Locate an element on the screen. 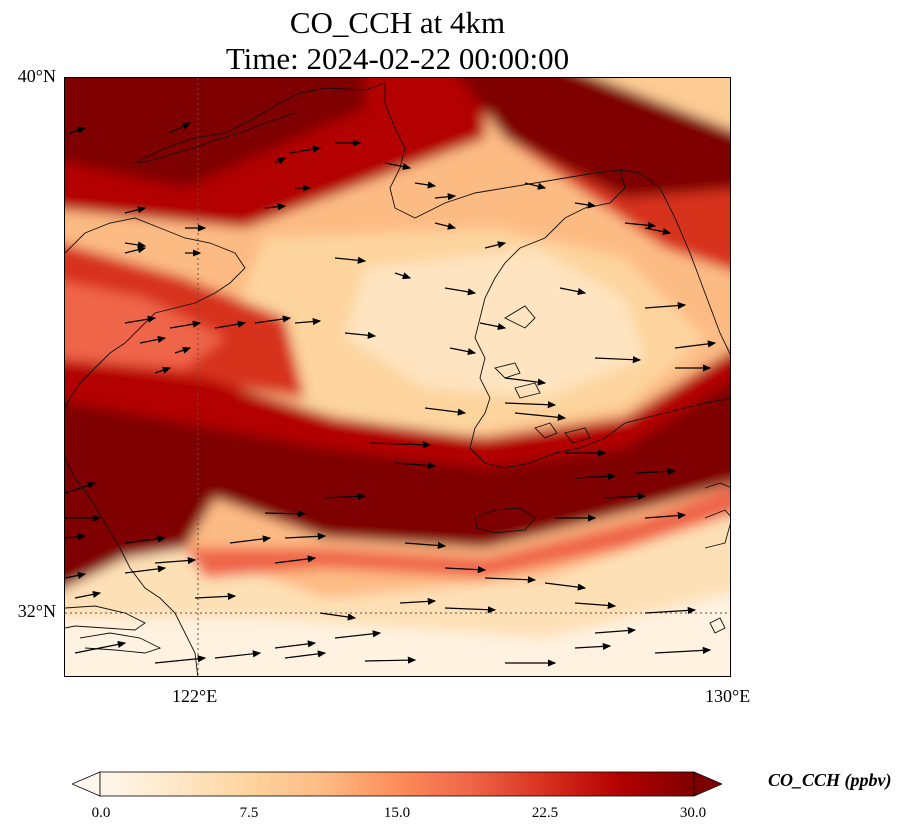 This screenshot has height=836, width=921. lon-tick-130: 130°E is located at coordinates (728, 696).